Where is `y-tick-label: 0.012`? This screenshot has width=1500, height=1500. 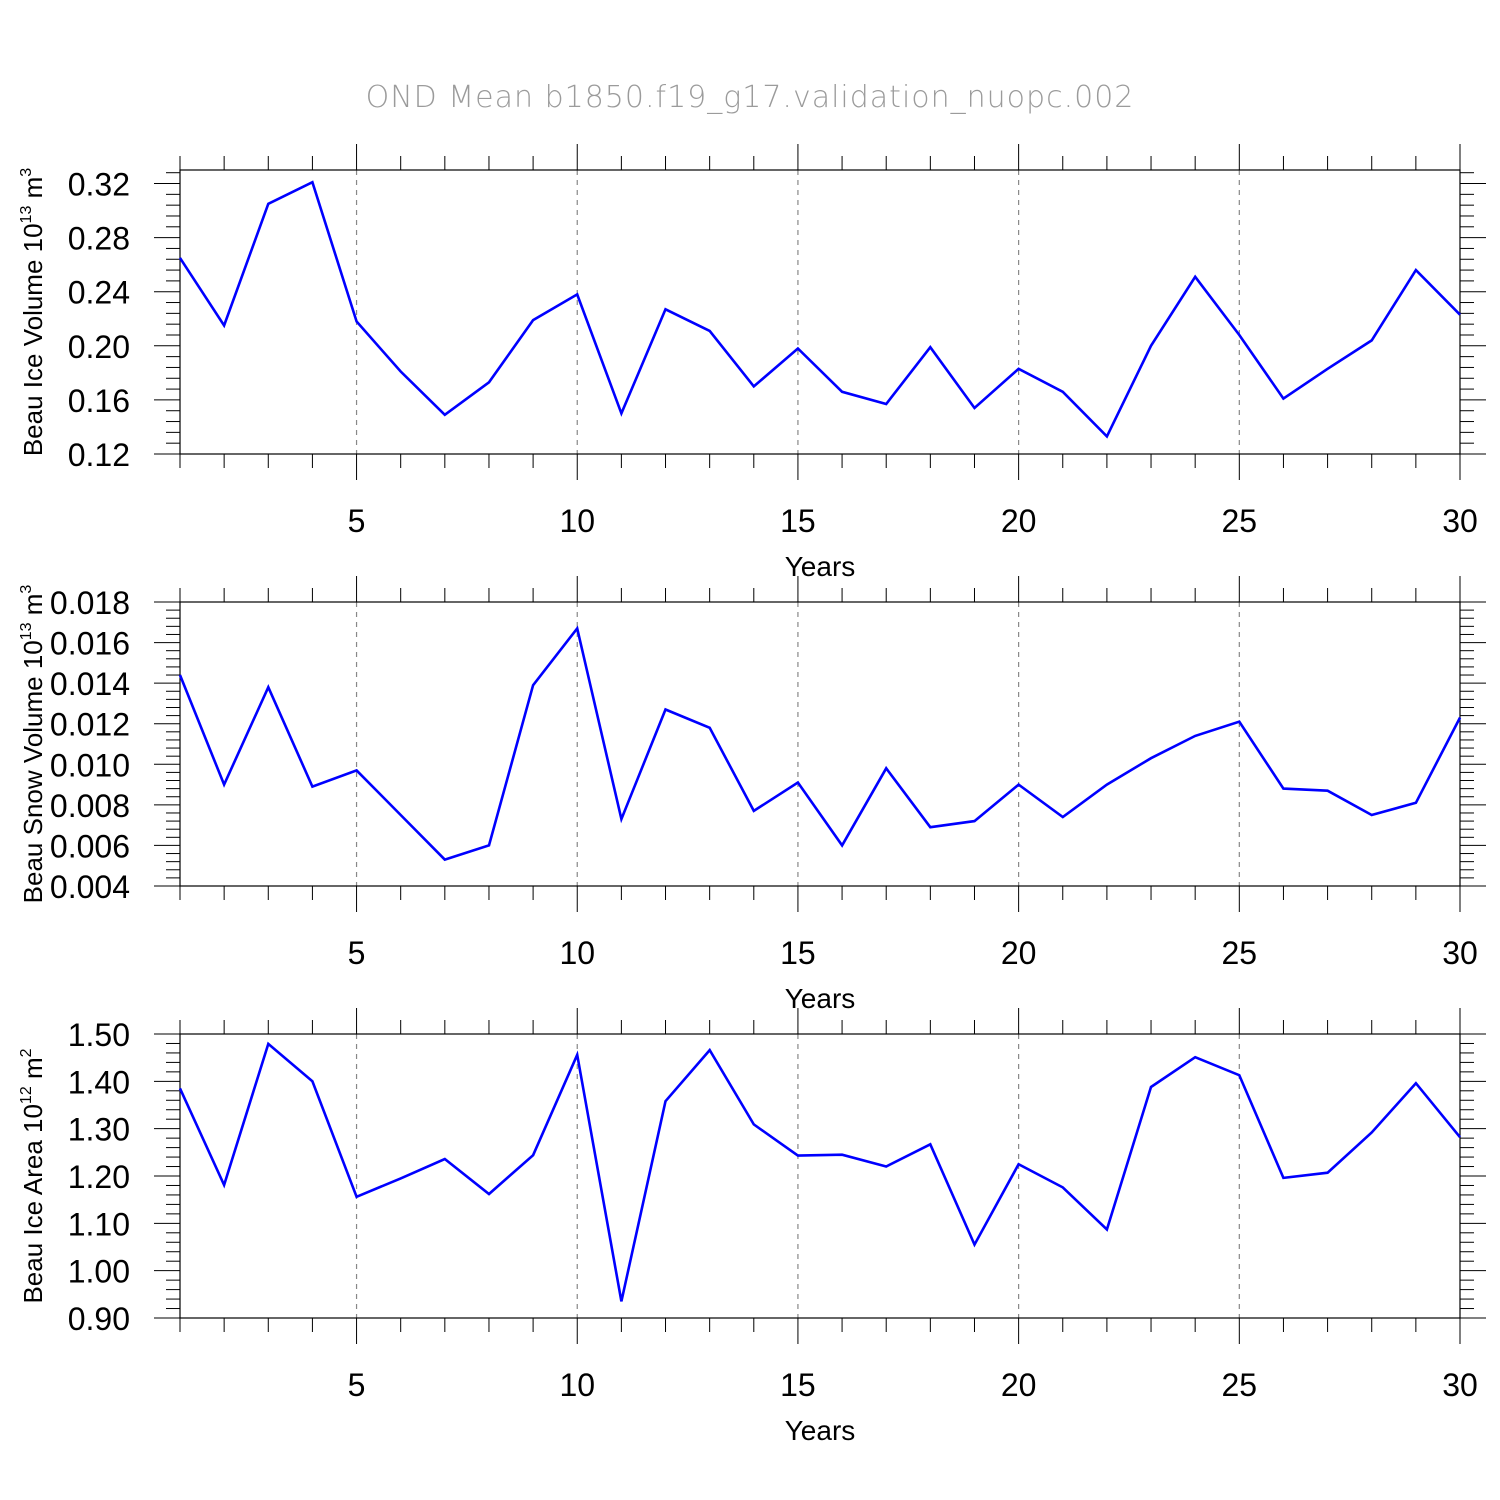
y-tick-label: 0.012 is located at coordinates (90, 725).